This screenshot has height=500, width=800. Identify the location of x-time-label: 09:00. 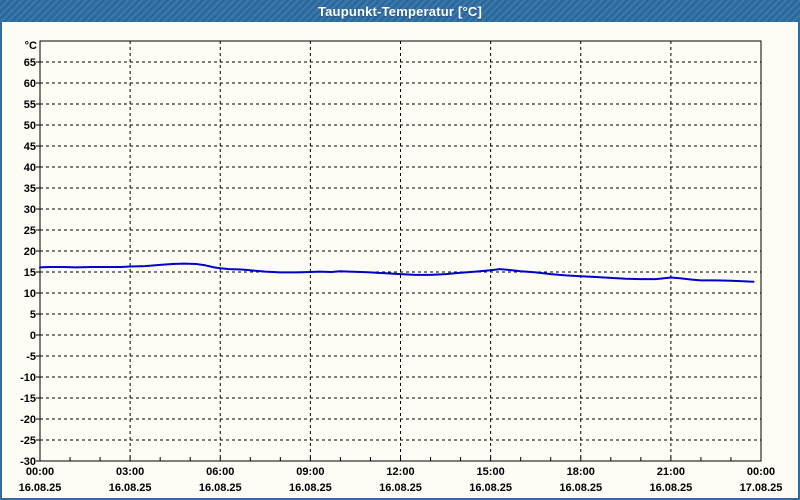
(310, 472).